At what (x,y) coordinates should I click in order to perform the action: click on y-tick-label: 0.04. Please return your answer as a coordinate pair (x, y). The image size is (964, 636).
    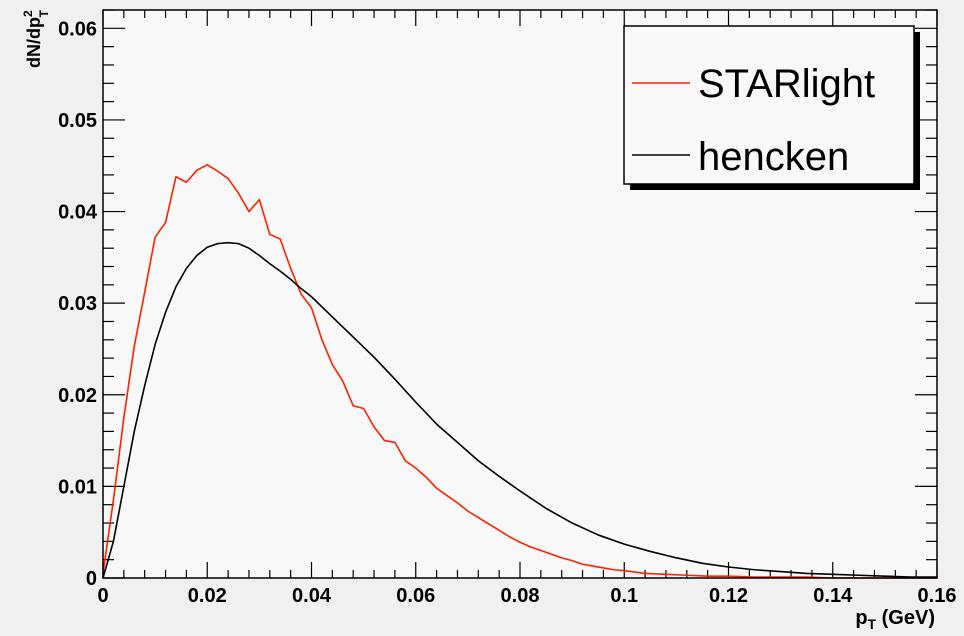
    Looking at the image, I should click on (78, 213).